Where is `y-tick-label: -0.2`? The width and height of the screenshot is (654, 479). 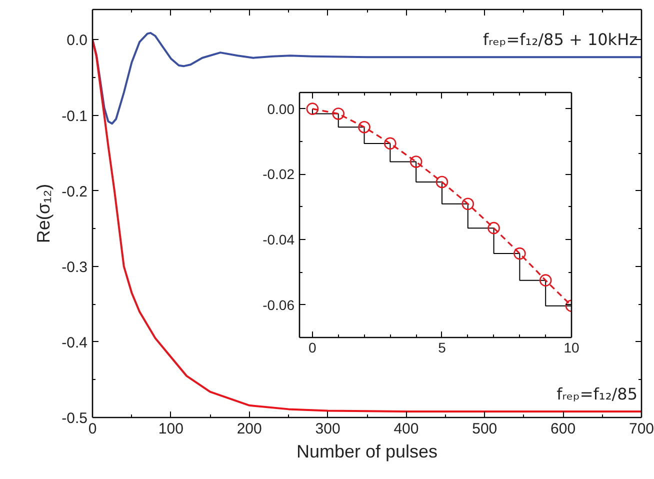 y-tick-label: -0.2 is located at coordinates (75, 191).